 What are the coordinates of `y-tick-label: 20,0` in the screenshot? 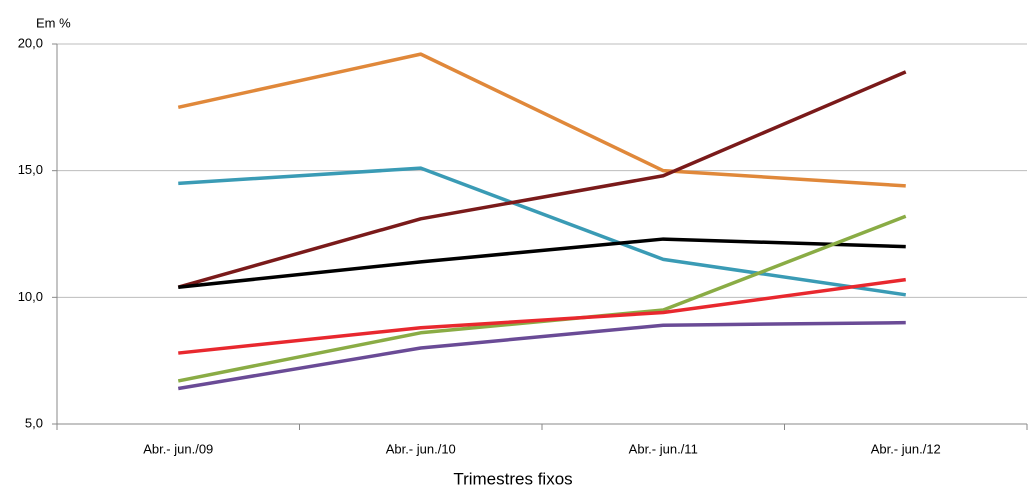 It's located at (30, 42).